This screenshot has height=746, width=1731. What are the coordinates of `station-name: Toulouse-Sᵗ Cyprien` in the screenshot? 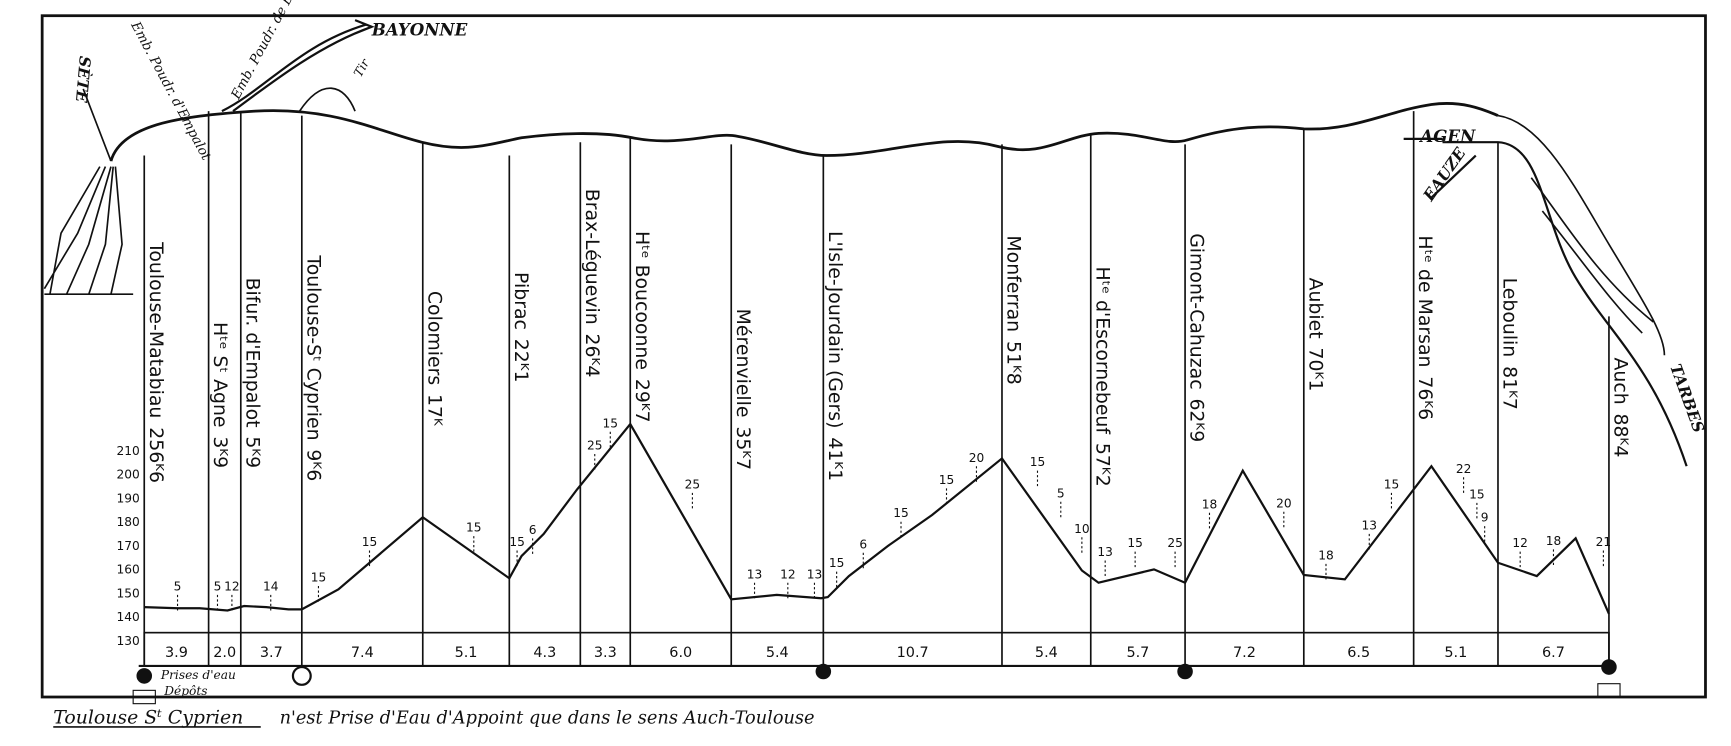 It's located at (313, 347).